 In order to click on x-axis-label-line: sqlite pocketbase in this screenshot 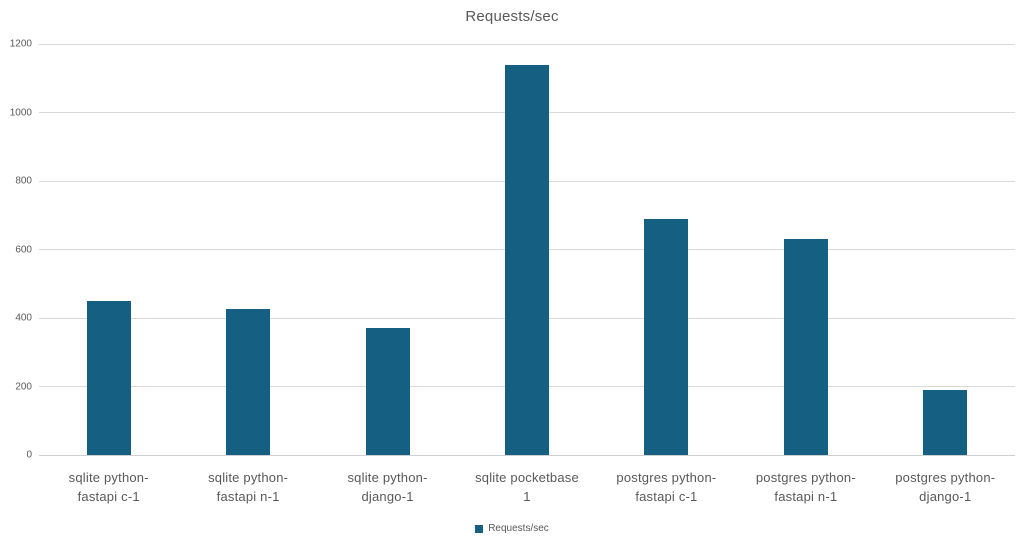, I will do `click(527, 477)`.